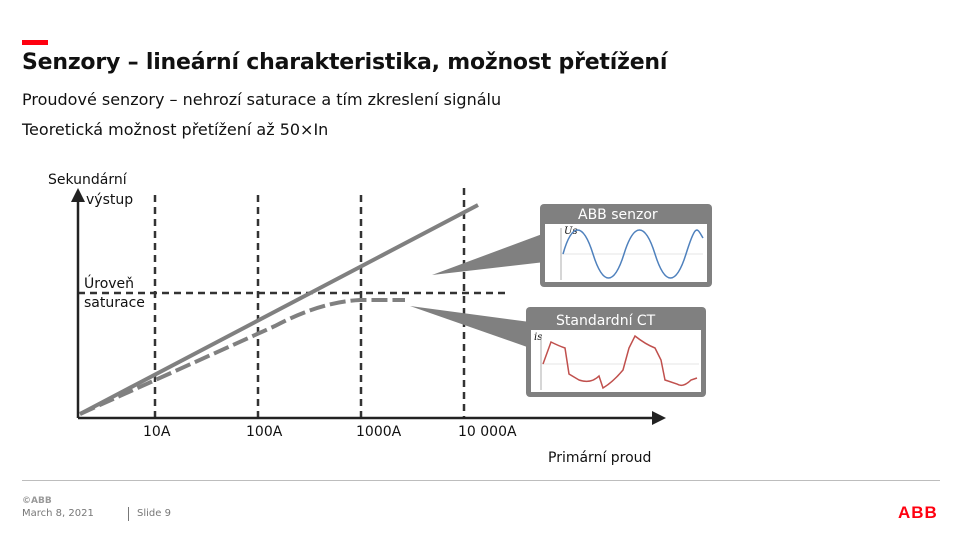 The image size is (960, 540). I want to click on ct-inset-caption: Standardní CT, so click(606, 321).